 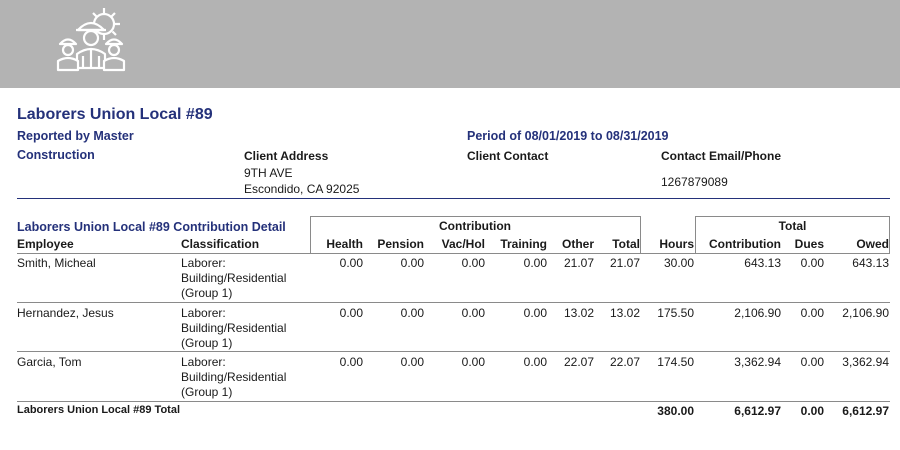 What do you see at coordinates (865, 313) in the screenshot?
I see `owed-value: 2,106.90` at bounding box center [865, 313].